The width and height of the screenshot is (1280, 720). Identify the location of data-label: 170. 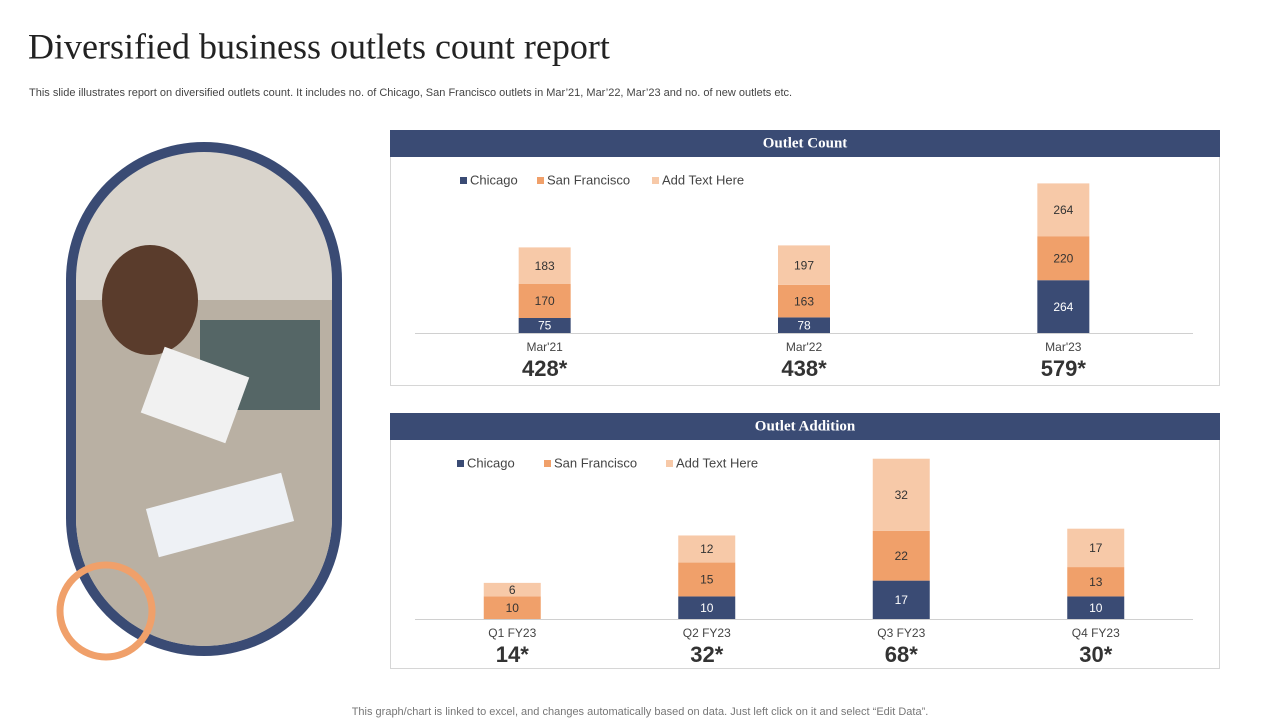
(545, 301).